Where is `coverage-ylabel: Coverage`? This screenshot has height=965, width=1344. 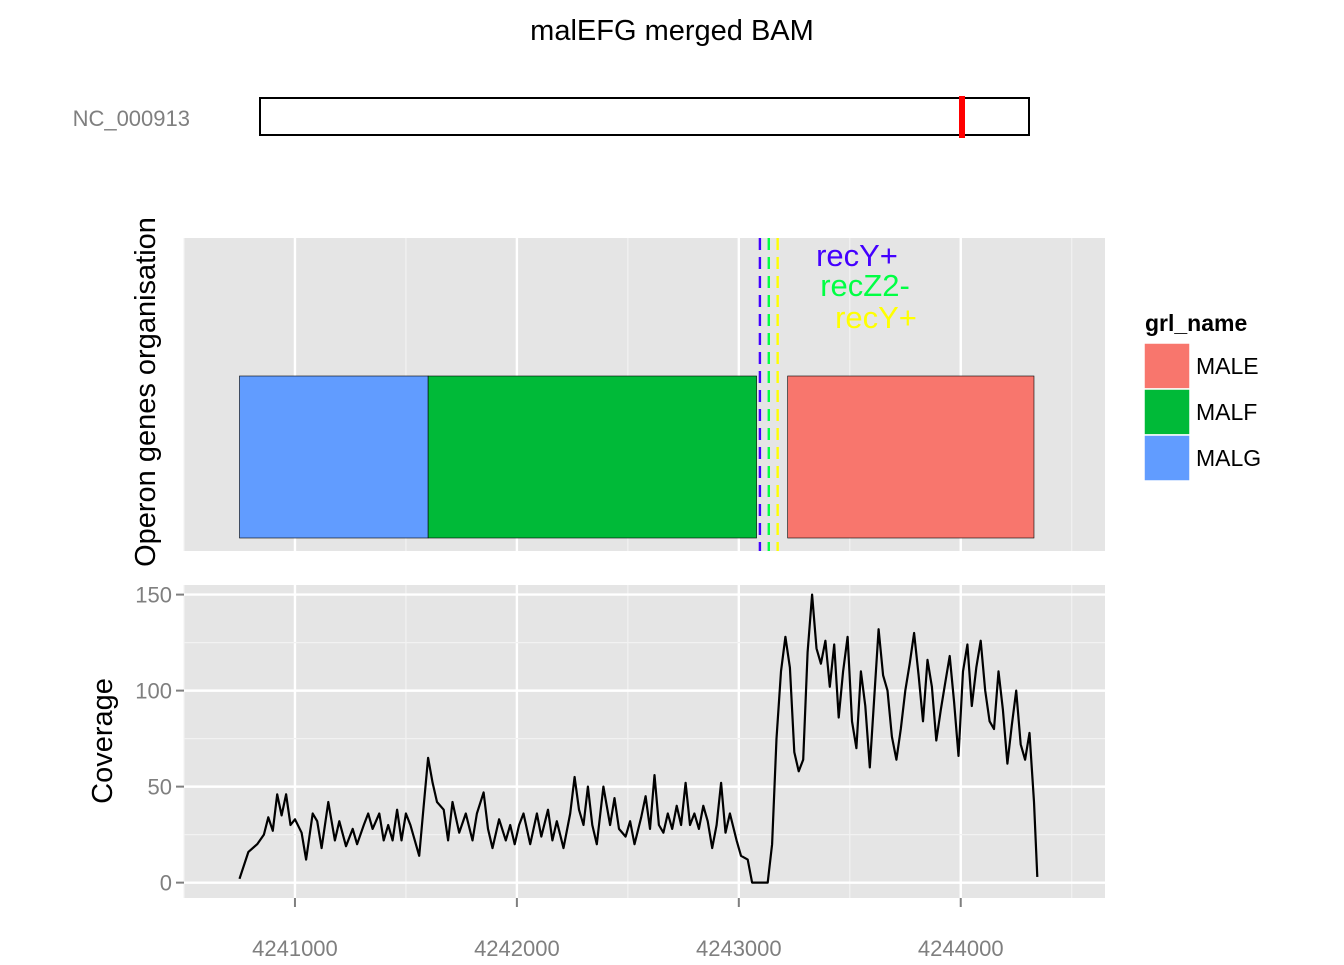 coverage-ylabel: Coverage is located at coordinates (103, 741).